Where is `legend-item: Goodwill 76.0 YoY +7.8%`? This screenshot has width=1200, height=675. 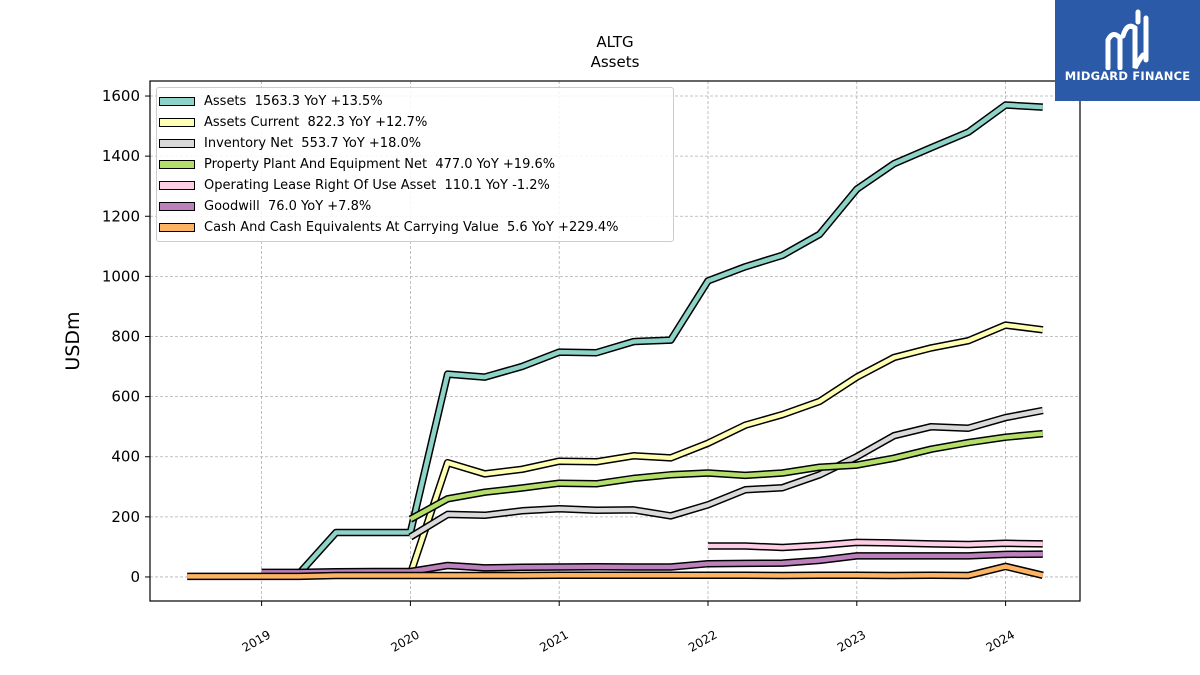
legend-item: Goodwill 76.0 YoY +7.8% is located at coordinates (265, 207).